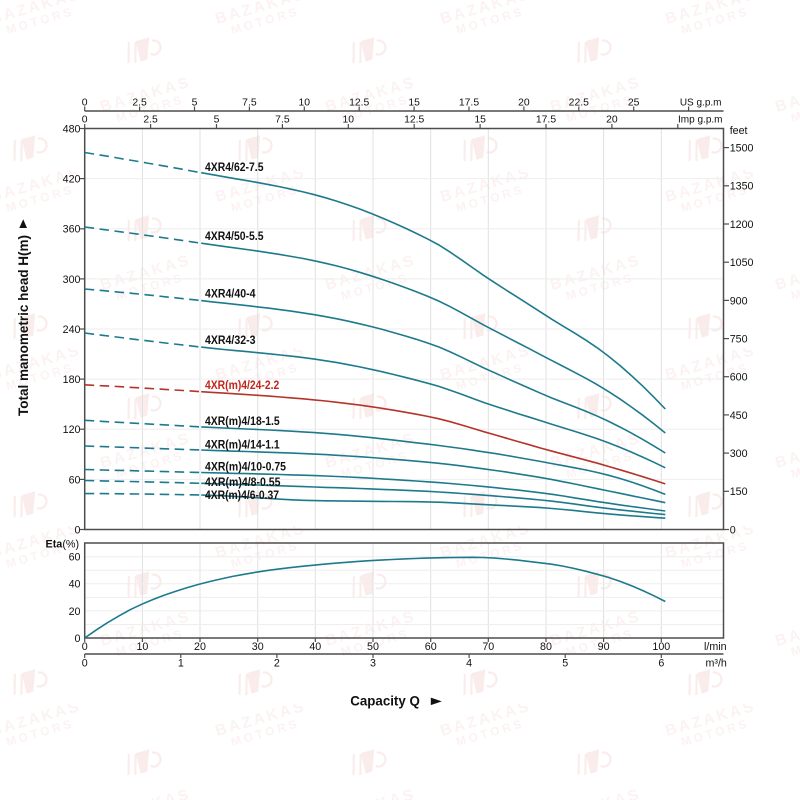 The image size is (800, 800). What do you see at coordinates (72, 129) in the screenshot?
I see `svg-text: 480` at bounding box center [72, 129].